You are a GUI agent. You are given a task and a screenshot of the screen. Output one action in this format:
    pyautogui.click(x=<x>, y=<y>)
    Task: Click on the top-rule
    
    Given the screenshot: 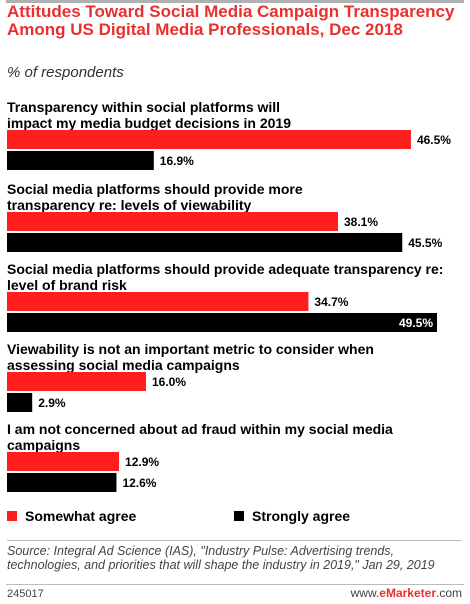 What is the action you would take?
    pyautogui.click(x=235, y=1)
    